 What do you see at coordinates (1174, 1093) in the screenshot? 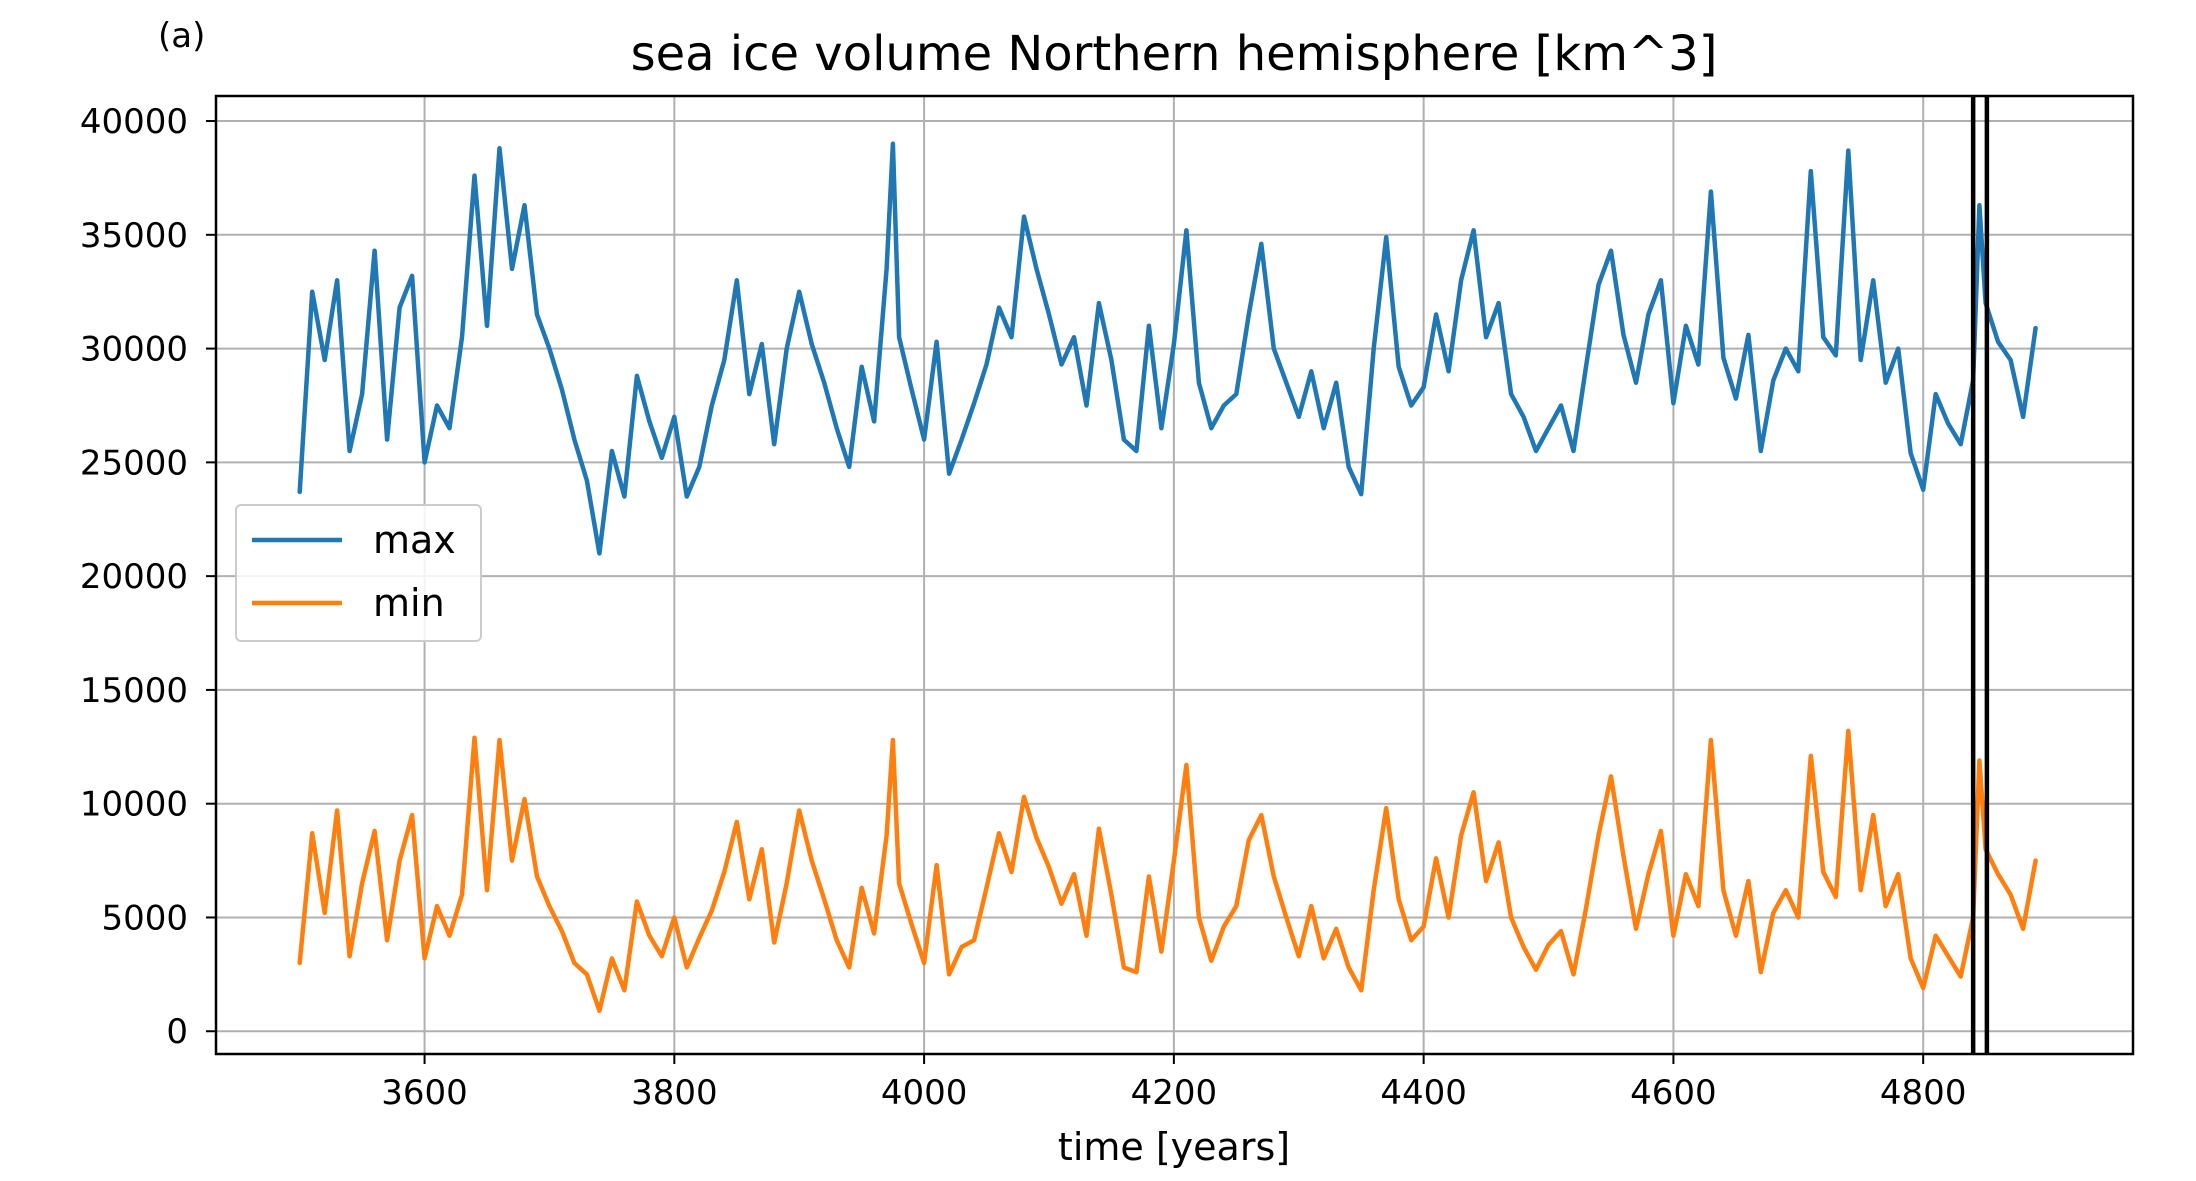
I see `x-tick-label: 4200` at bounding box center [1174, 1093].